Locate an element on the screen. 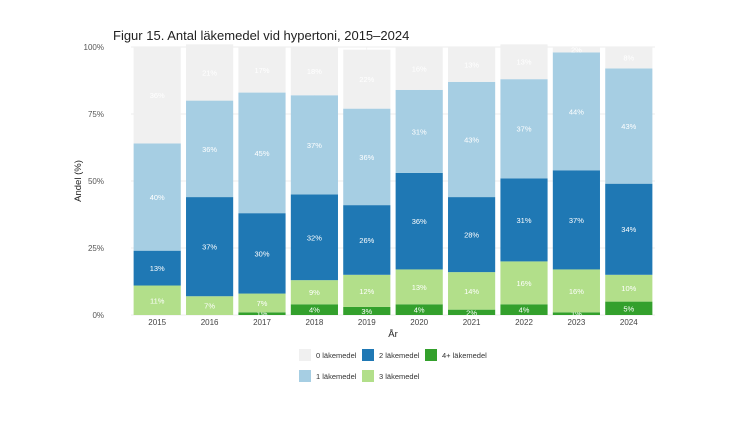  data-label: 10% is located at coordinates (628, 288).